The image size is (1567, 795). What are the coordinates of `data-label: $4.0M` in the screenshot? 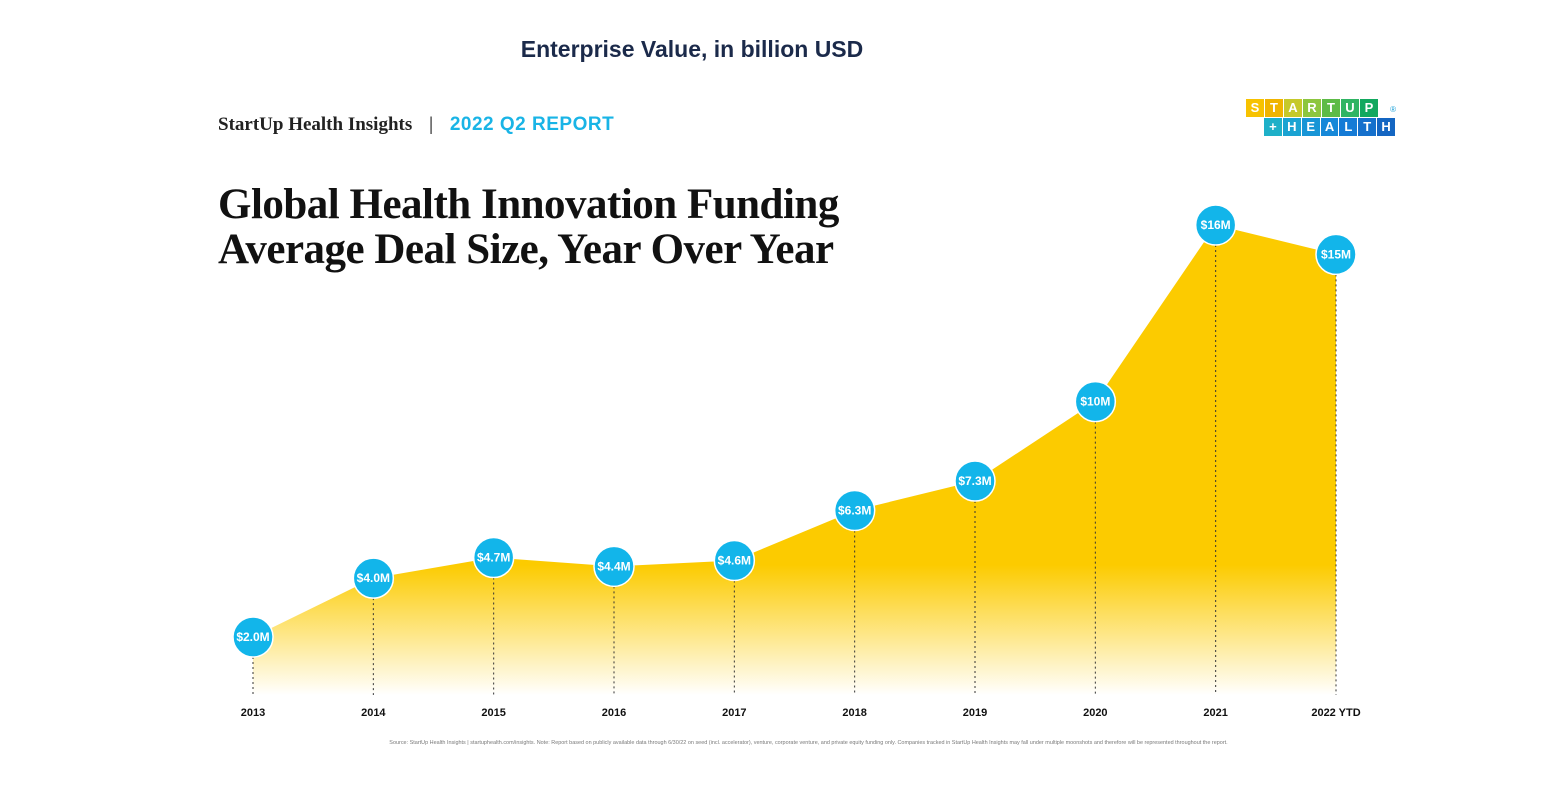 It's located at (373, 578).